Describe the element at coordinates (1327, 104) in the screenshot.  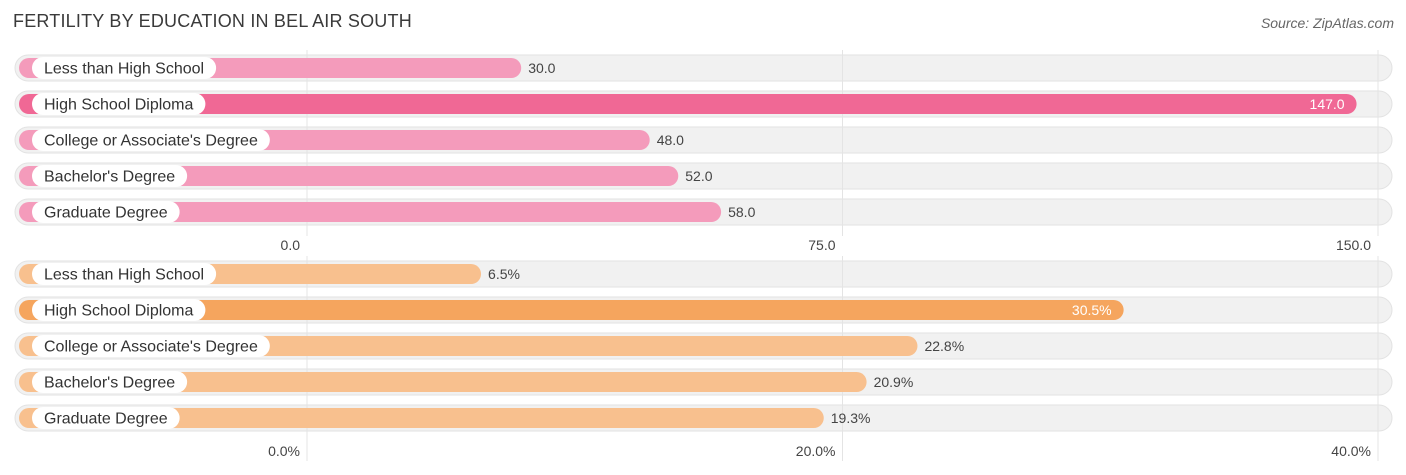
I see `value-label: 147.0` at that location.